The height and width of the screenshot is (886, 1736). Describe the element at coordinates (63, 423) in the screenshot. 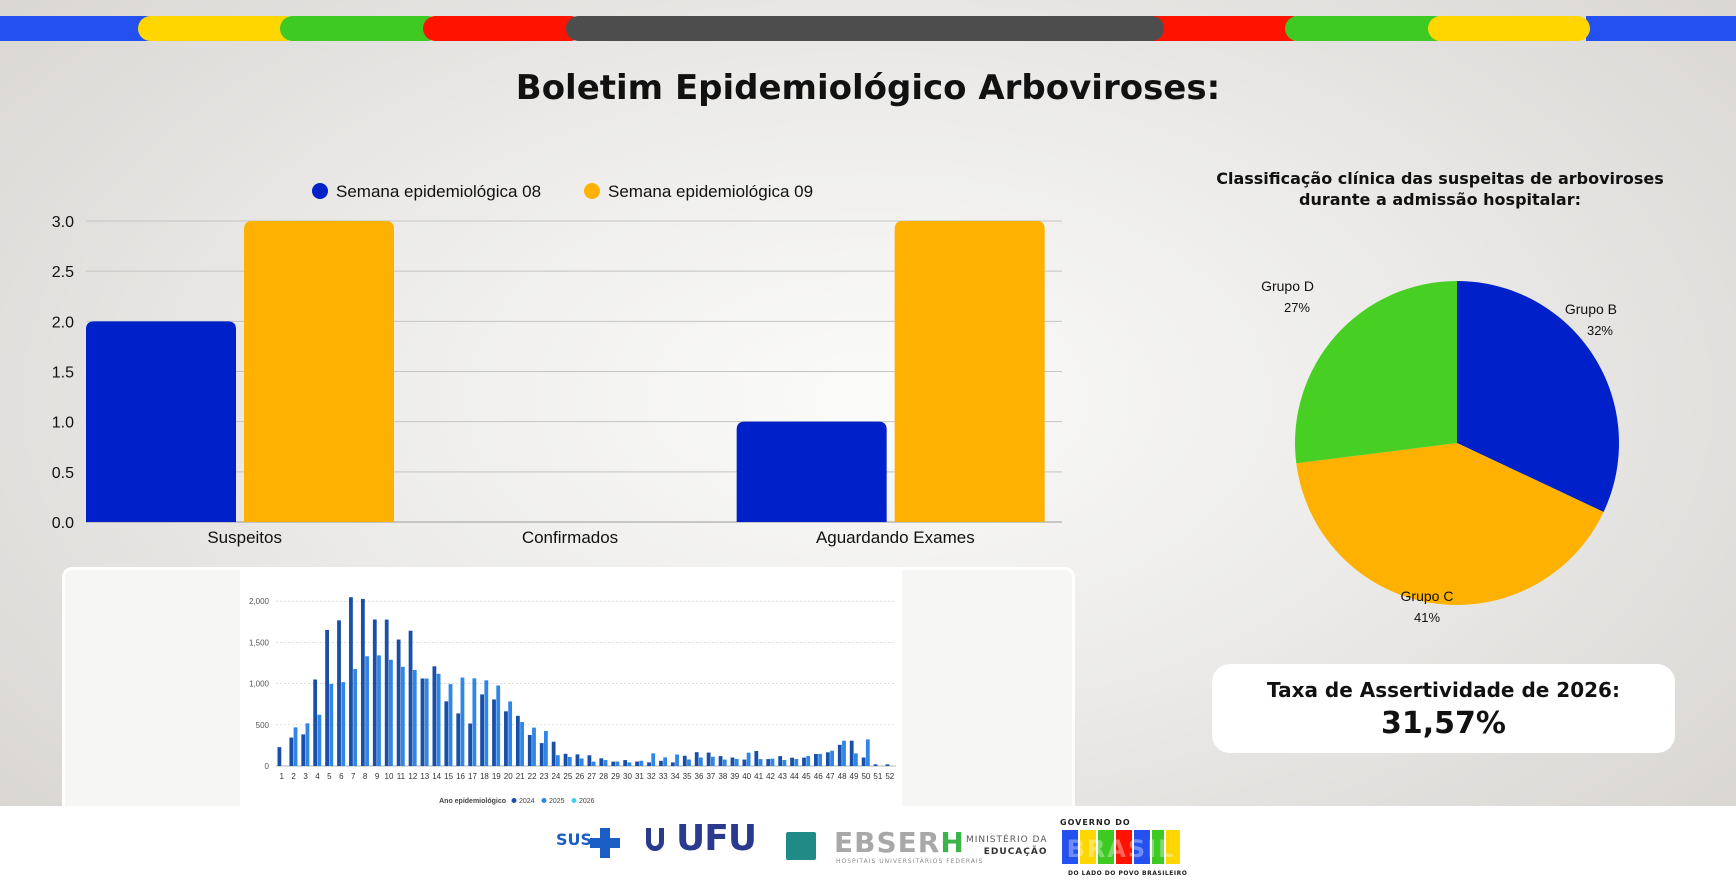

I see `y-tick-label: 1.0` at that location.